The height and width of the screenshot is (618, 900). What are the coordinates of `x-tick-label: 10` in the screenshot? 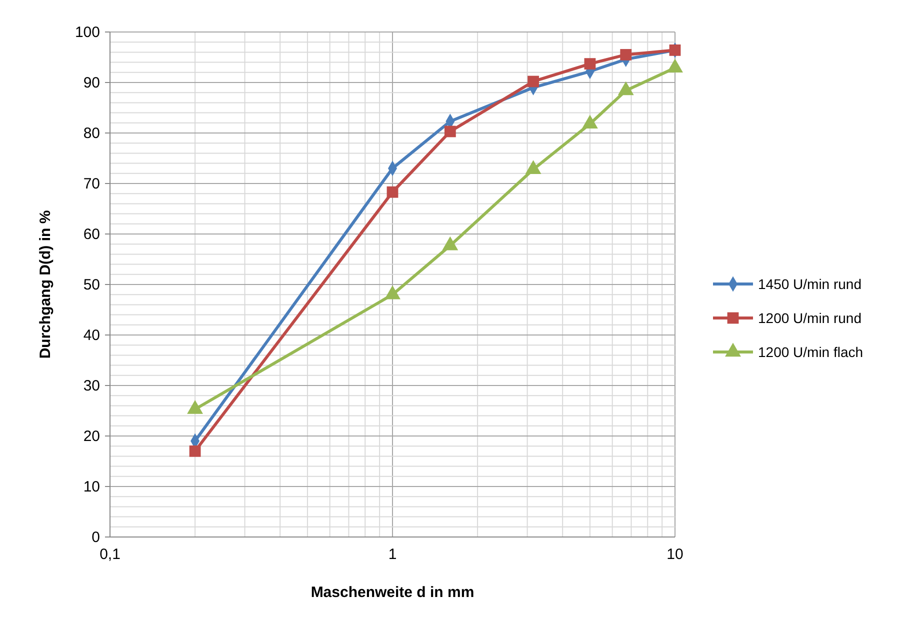 It's located at (675, 554).